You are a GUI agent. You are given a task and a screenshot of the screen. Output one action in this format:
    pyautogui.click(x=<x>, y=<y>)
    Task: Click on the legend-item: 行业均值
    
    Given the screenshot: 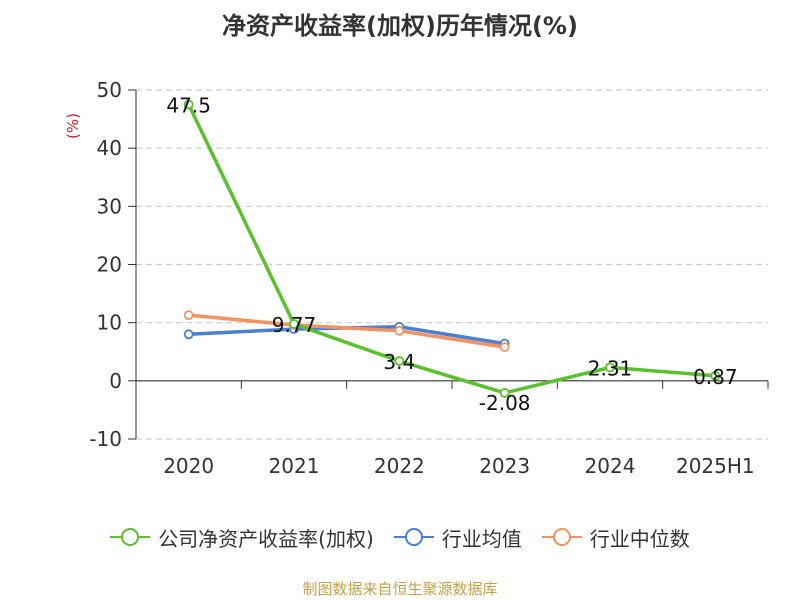 What is the action you would take?
    pyautogui.click(x=457, y=537)
    